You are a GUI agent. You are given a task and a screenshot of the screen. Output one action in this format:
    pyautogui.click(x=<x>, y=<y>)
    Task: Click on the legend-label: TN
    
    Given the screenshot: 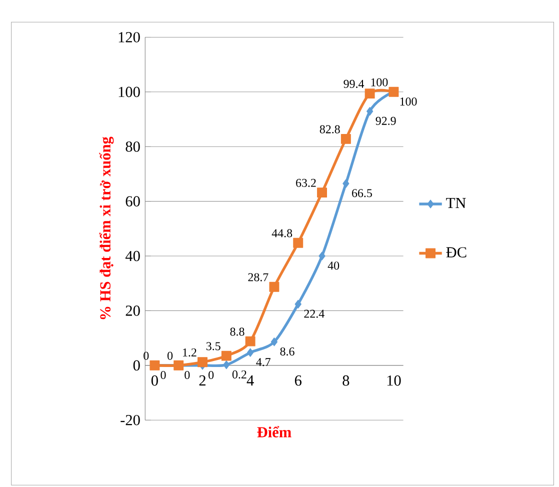 What is the action you would take?
    pyautogui.click(x=456, y=203)
    